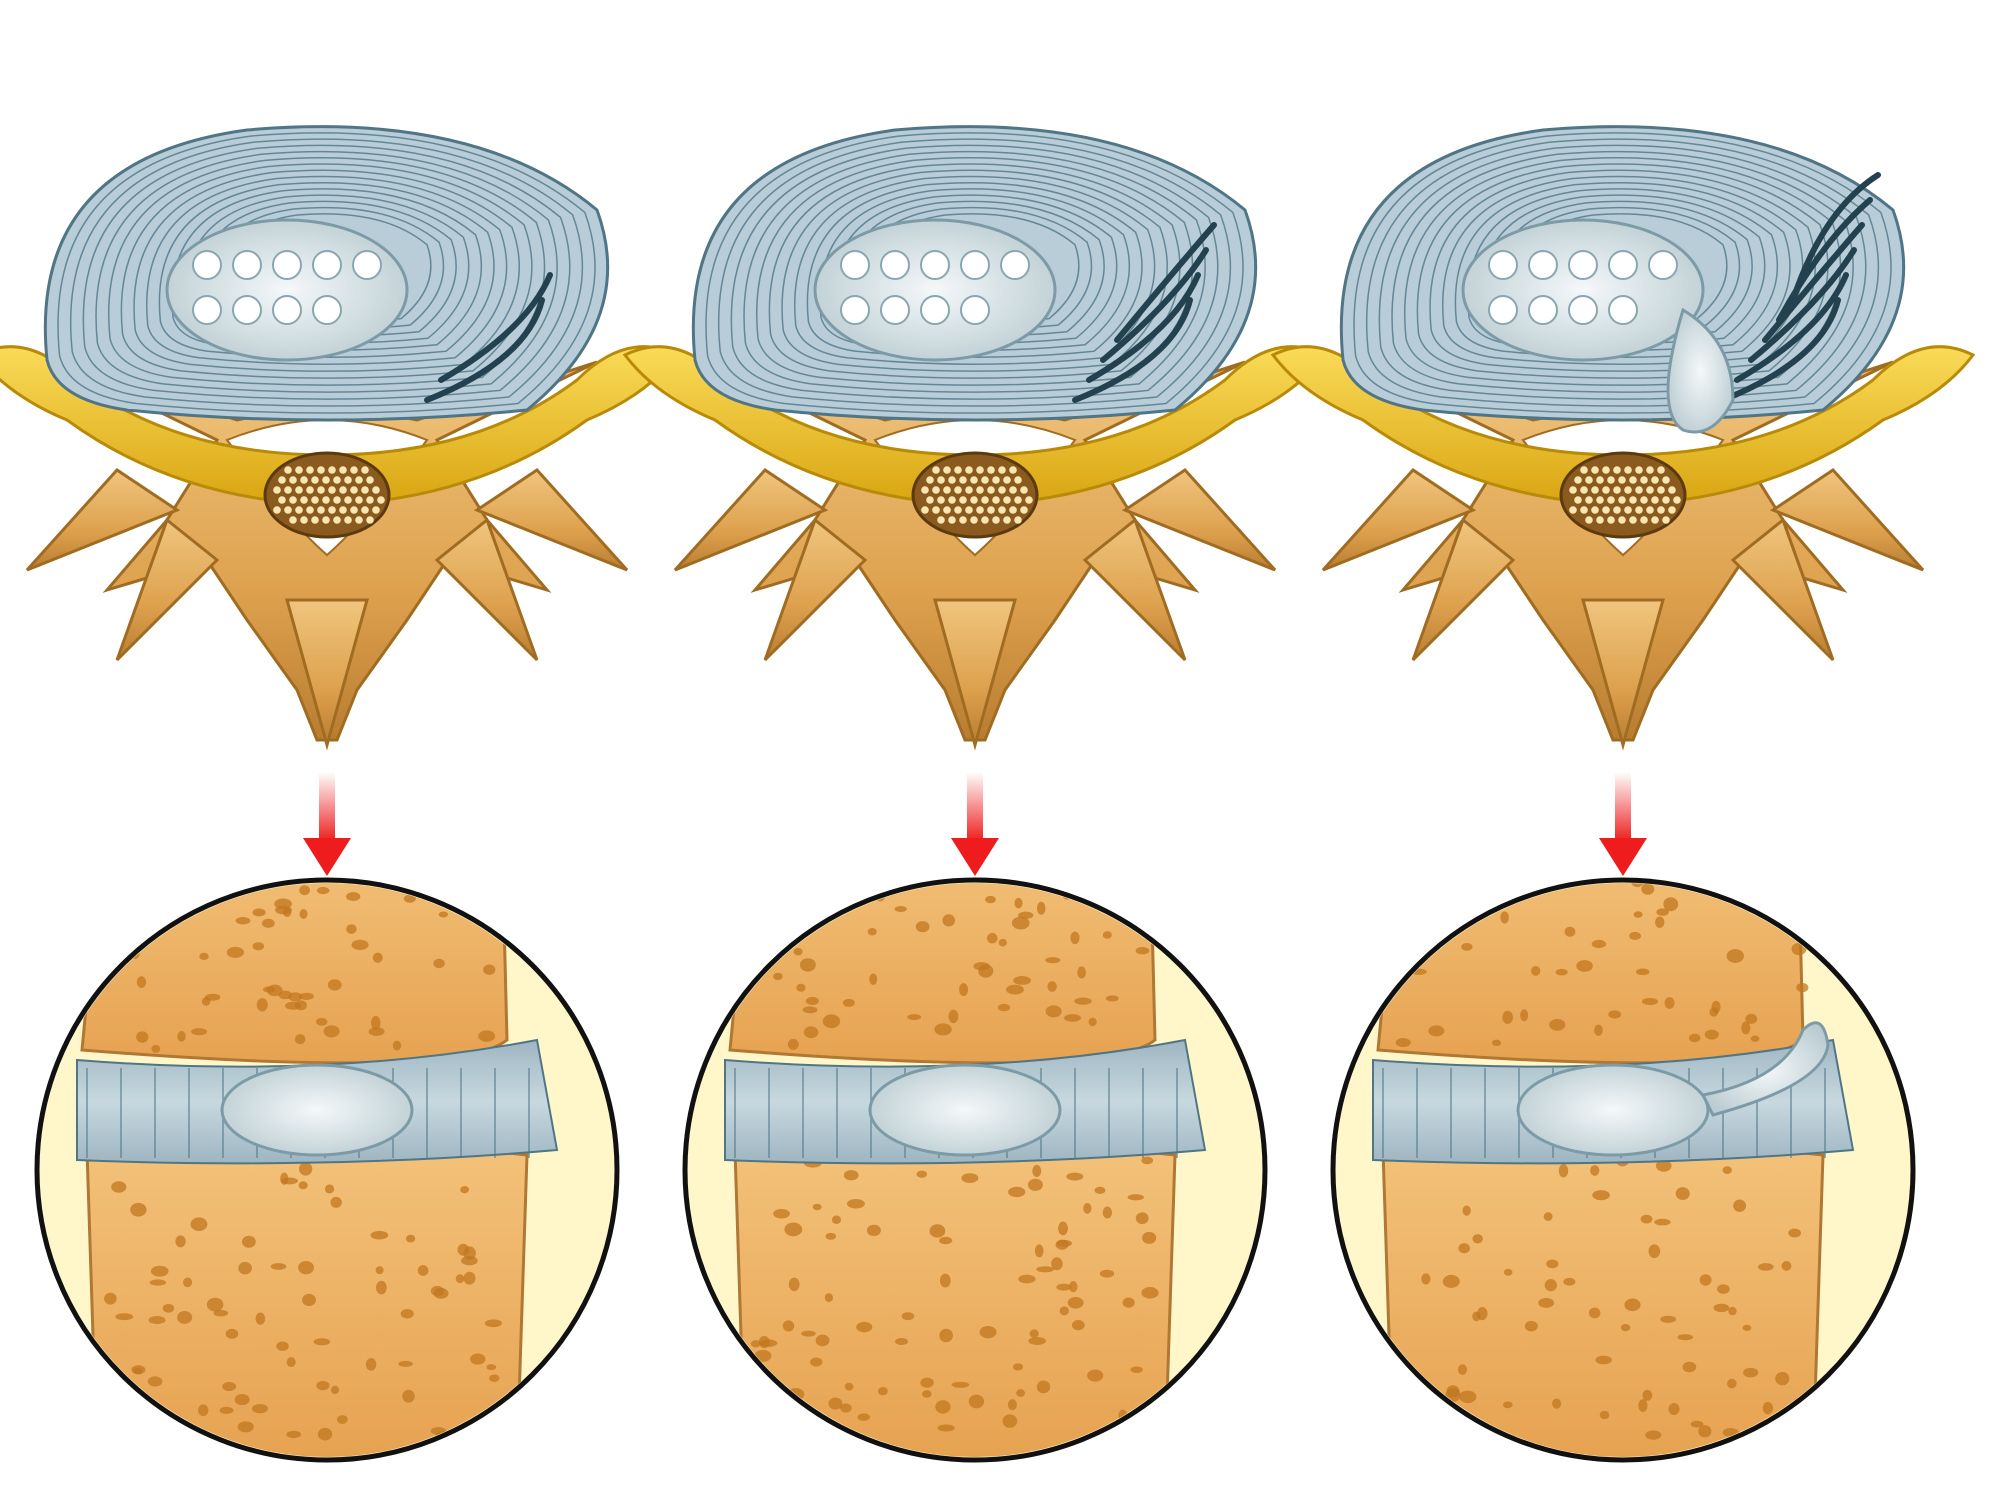 Image resolution: width=2000 pixels, height=1500 pixels. Describe the element at coordinates (955, 1298) in the screenshot. I see `lower-vertebral-body` at that location.